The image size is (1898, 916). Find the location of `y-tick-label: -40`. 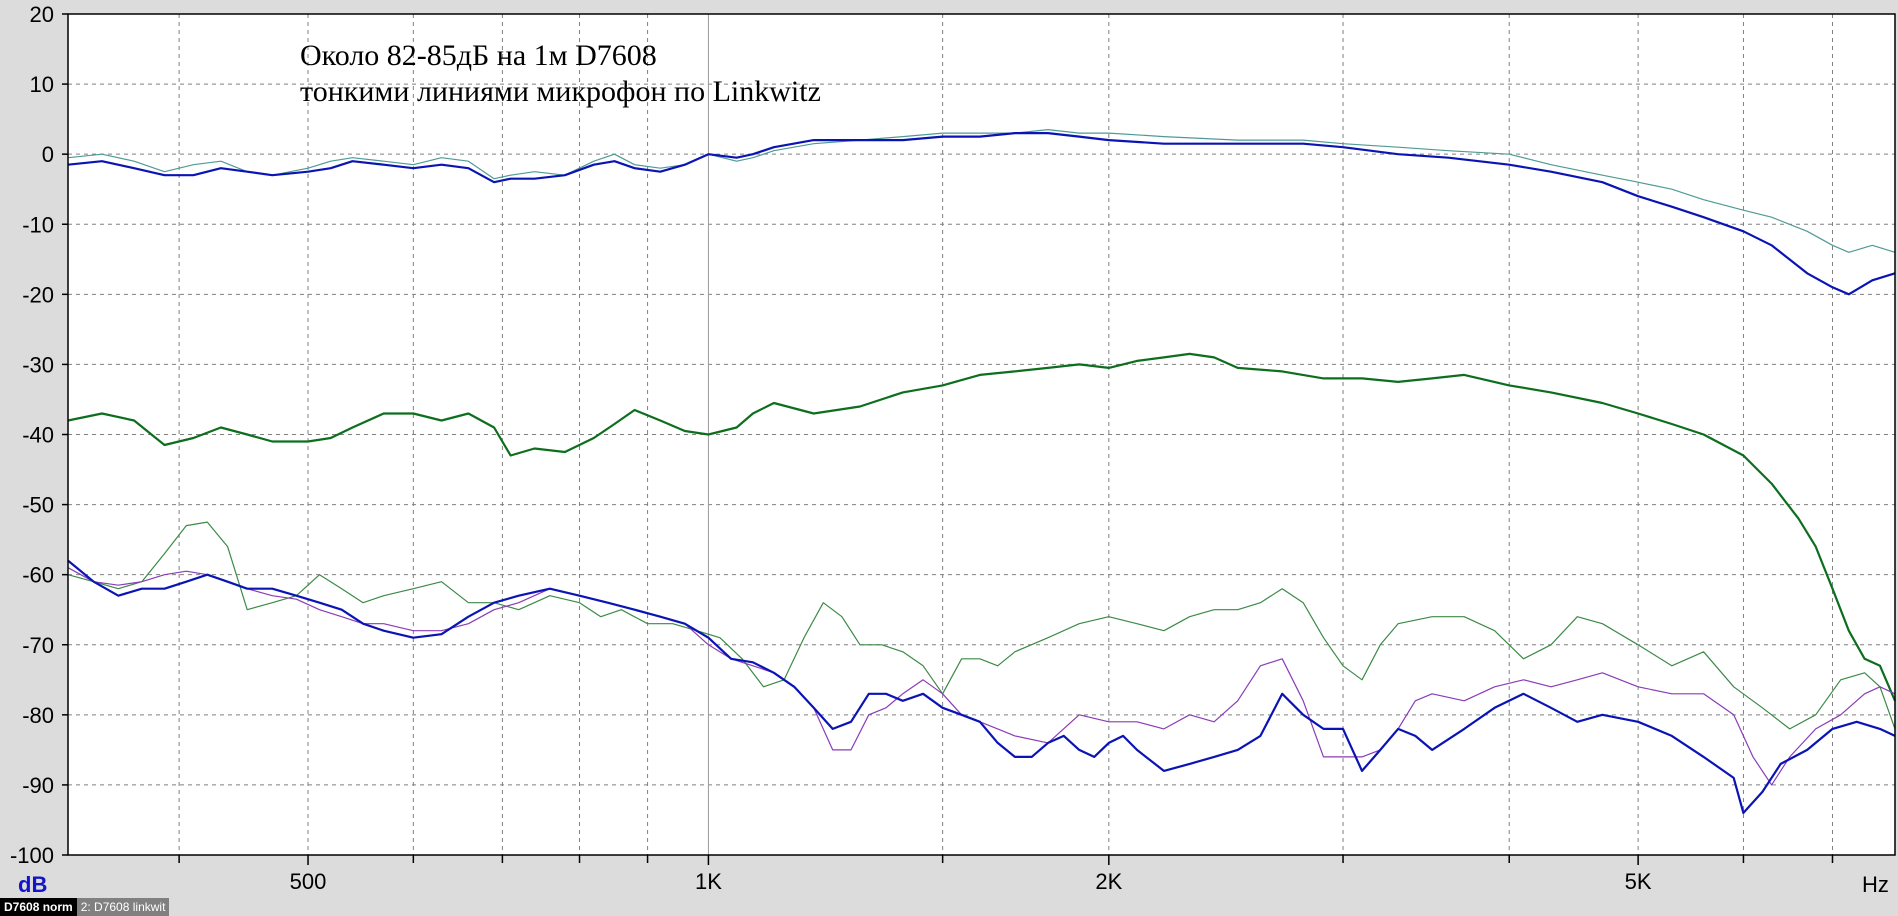

y-tick-label: -40 is located at coordinates (38, 435).